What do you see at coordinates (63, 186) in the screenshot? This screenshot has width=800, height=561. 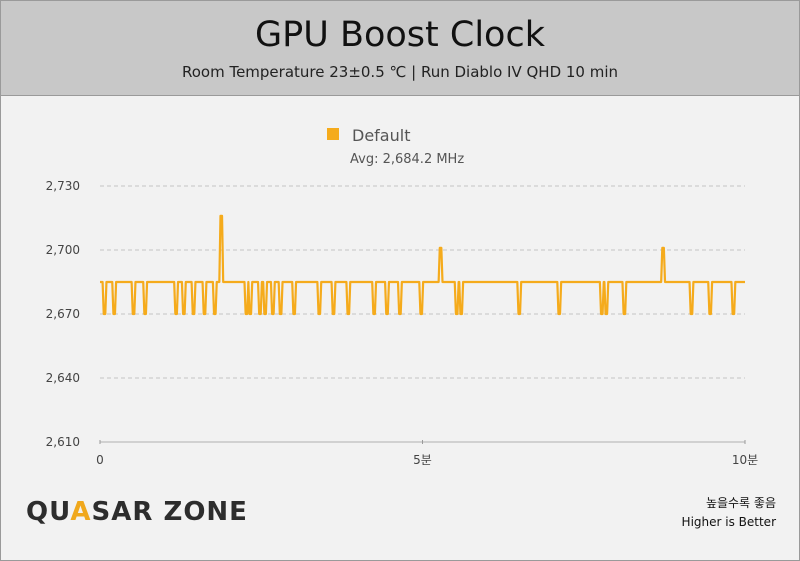 I see `y-tick-label: 2,730` at bounding box center [63, 186].